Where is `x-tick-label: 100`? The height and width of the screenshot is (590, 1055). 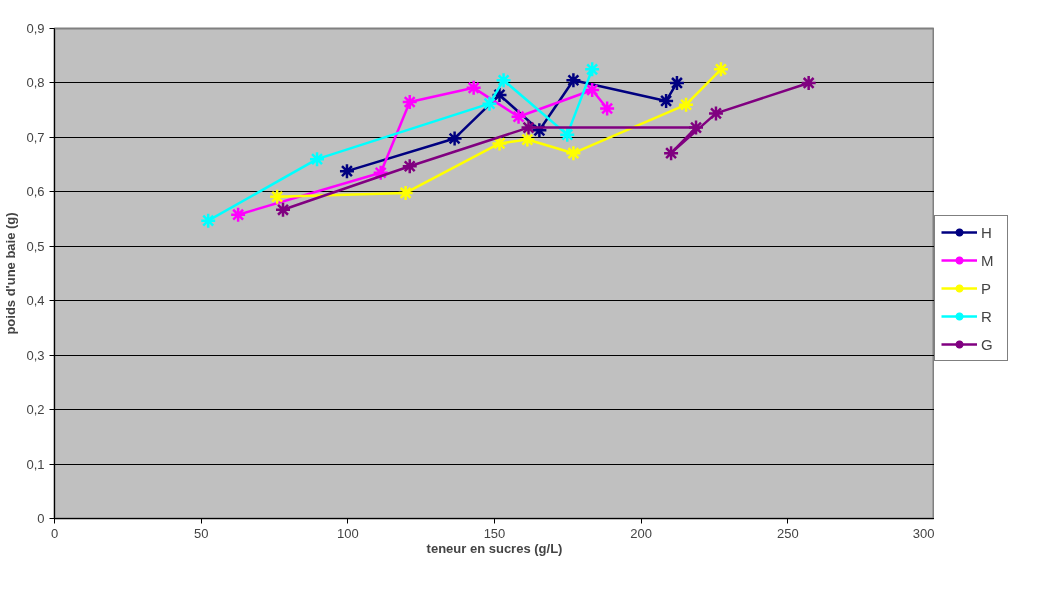 x-tick-label: 100 is located at coordinates (347, 533).